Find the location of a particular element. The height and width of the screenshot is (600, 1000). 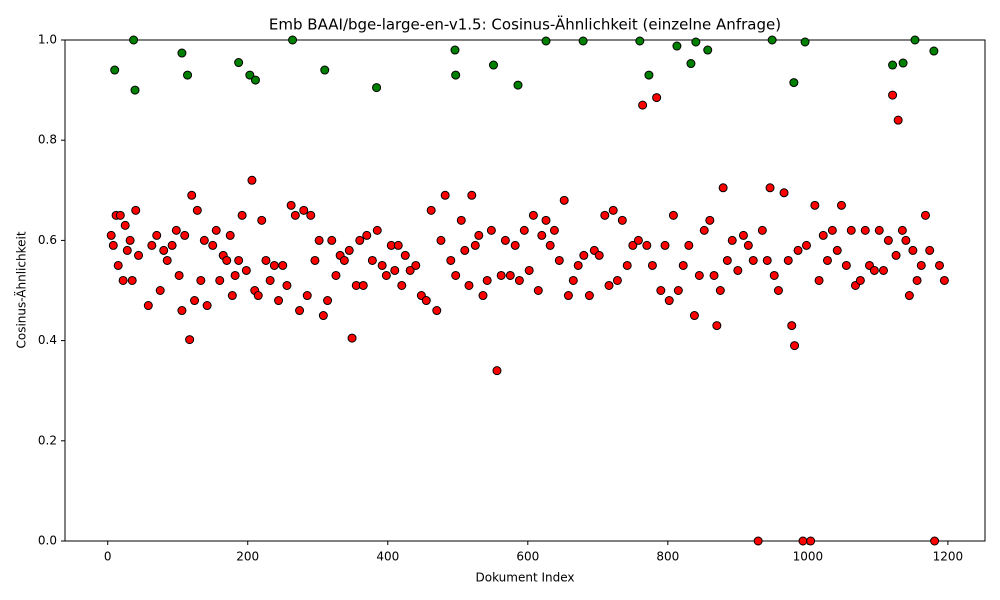

x-tick-label: 1000 is located at coordinates (808, 557).